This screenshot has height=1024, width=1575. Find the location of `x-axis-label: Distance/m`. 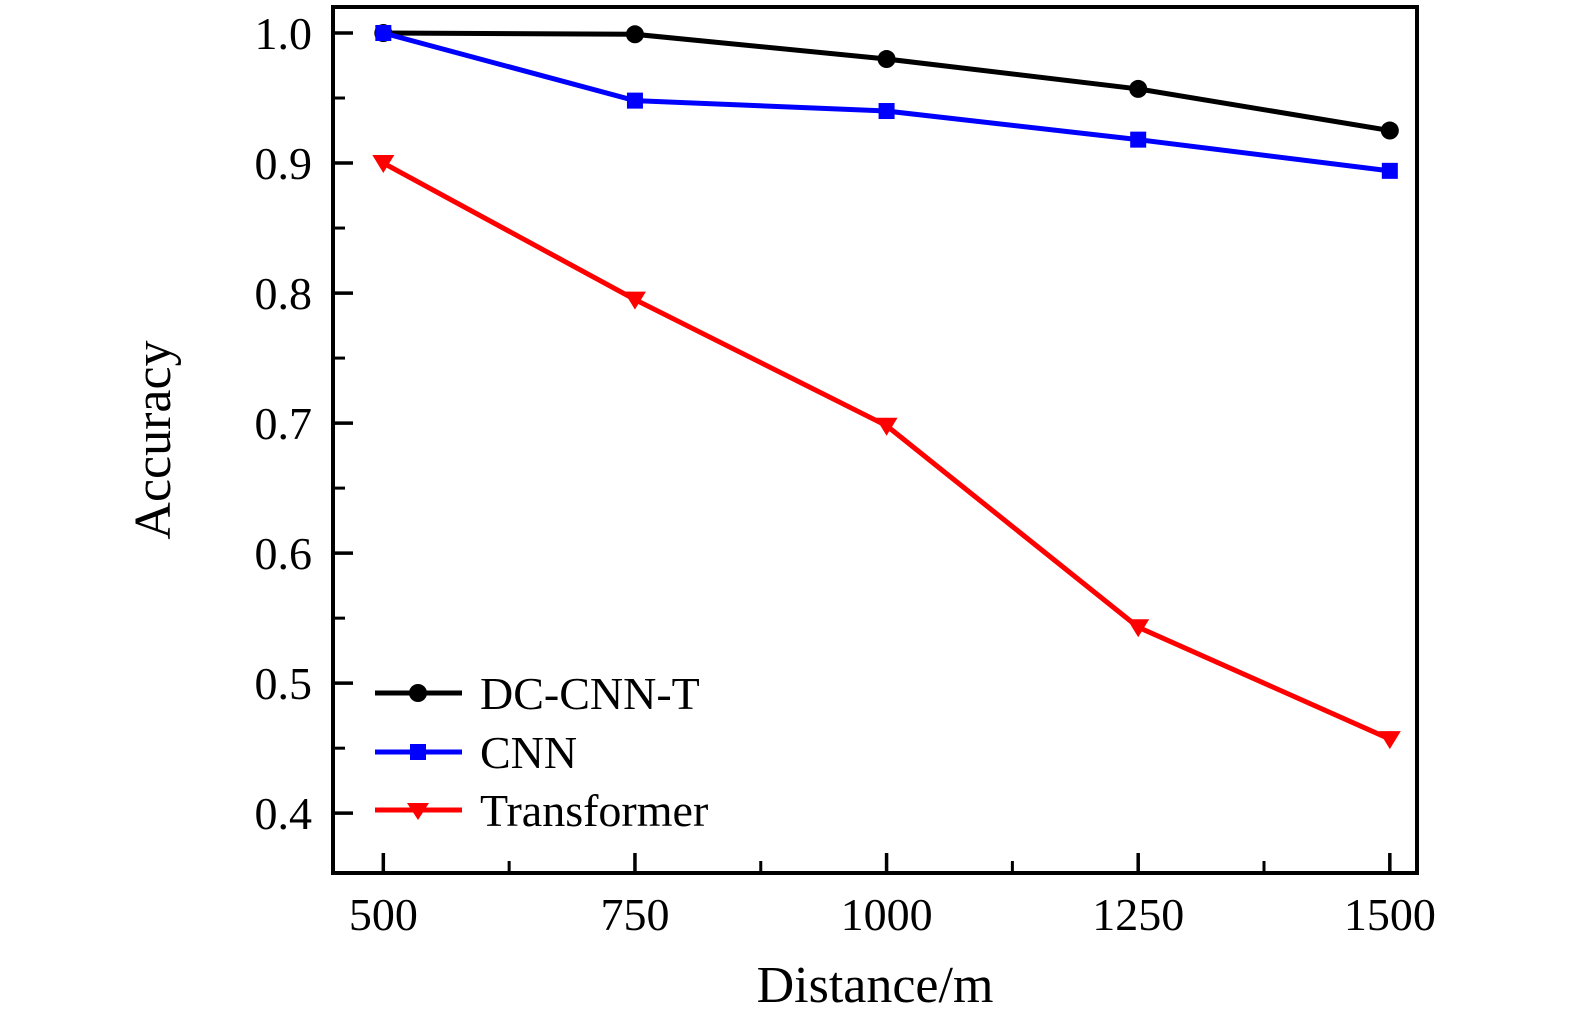

x-axis-label: Distance/m is located at coordinates (875, 985).